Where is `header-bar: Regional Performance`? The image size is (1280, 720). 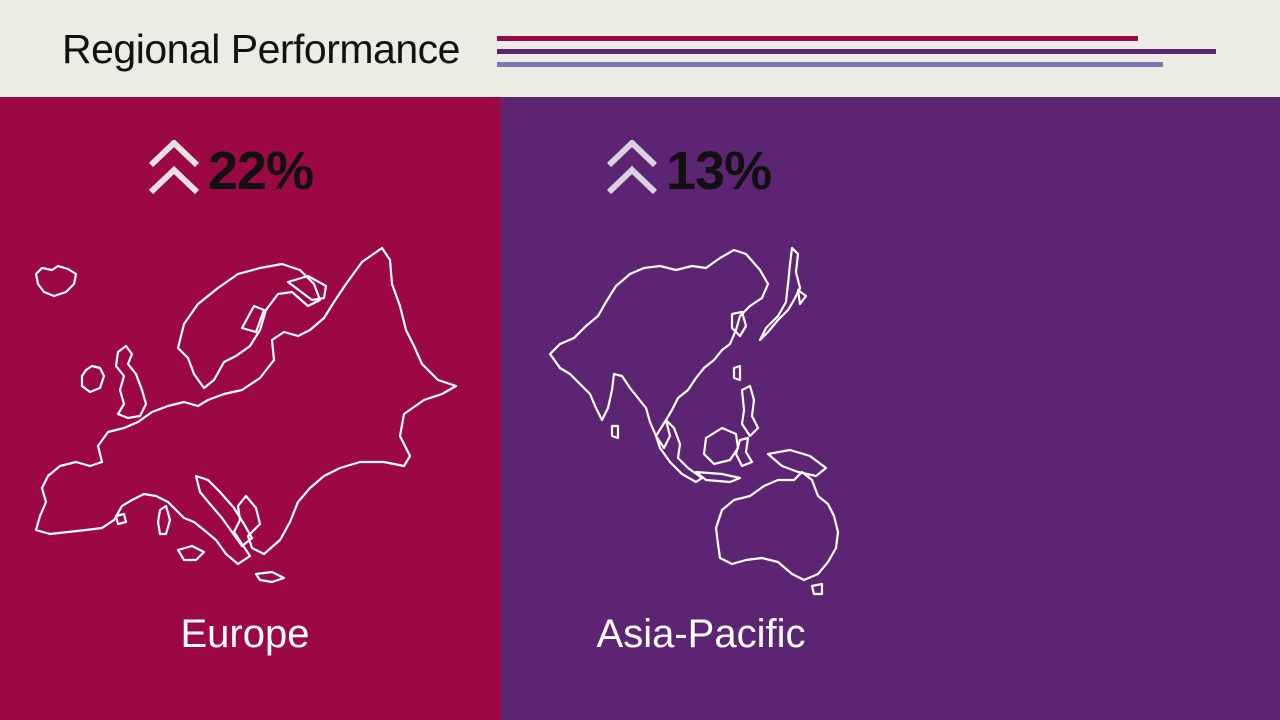
header-bar: Regional Performance is located at coordinates (640, 48).